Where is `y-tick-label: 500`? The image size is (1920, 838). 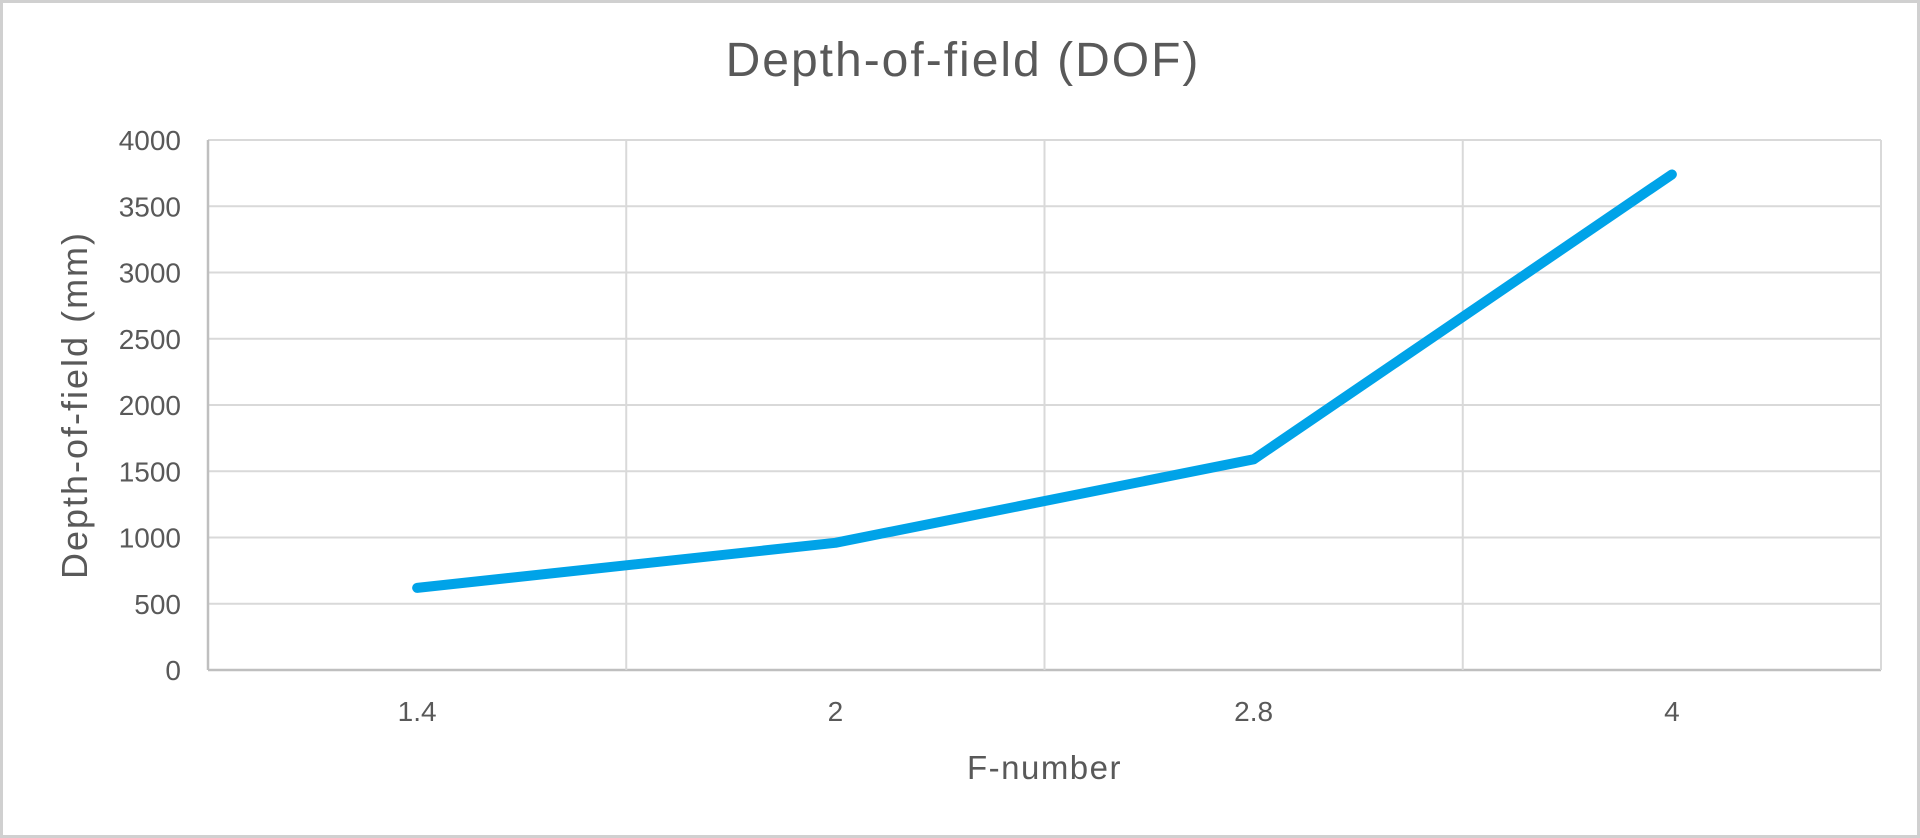 y-tick-label: 500 is located at coordinates (157, 604).